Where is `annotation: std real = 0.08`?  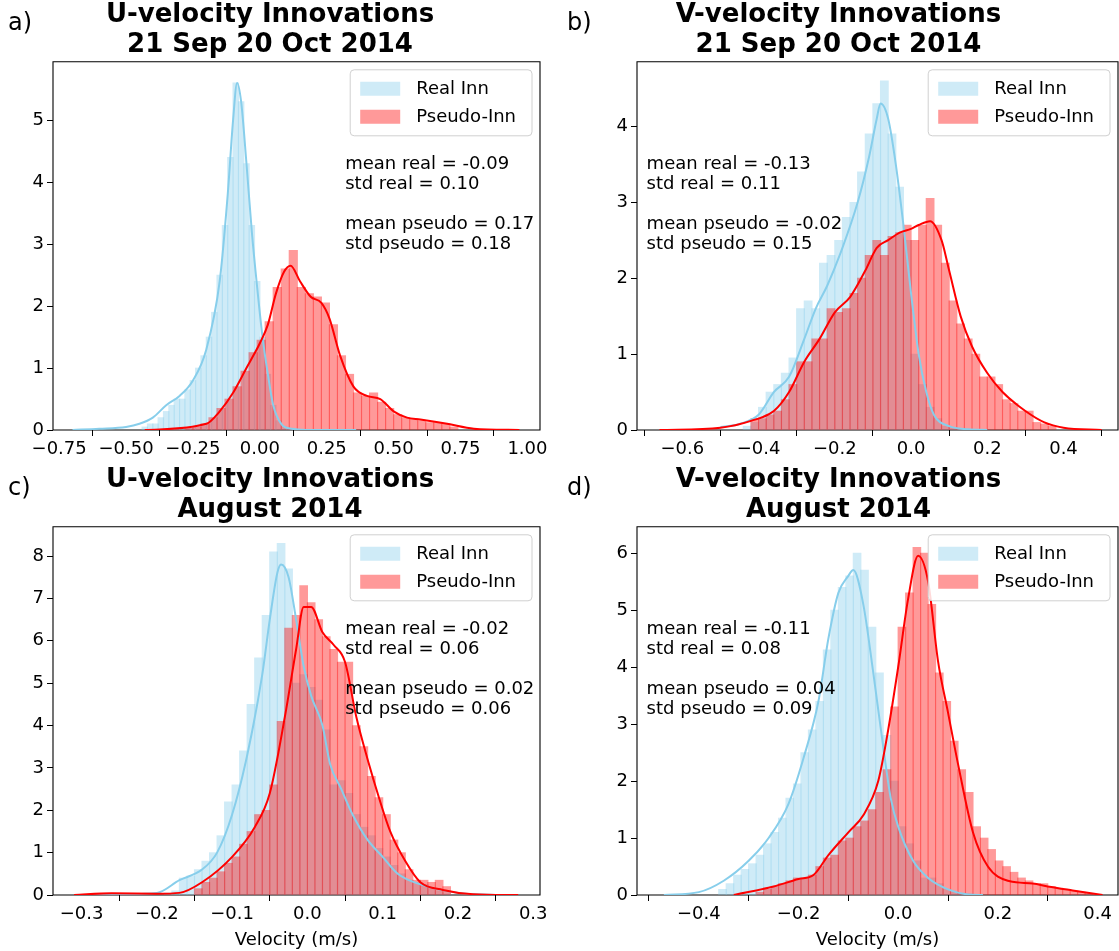
annotation: std real = 0.08 is located at coordinates (713, 647).